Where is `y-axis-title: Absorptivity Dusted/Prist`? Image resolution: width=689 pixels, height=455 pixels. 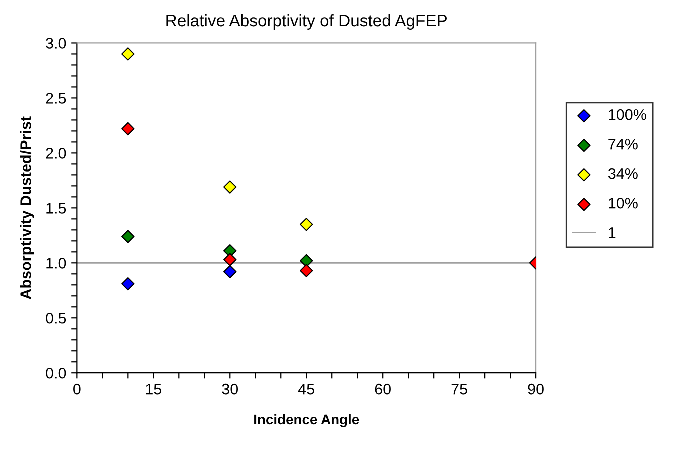 y-axis-title: Absorptivity Dusted/Prist is located at coordinates (27, 208).